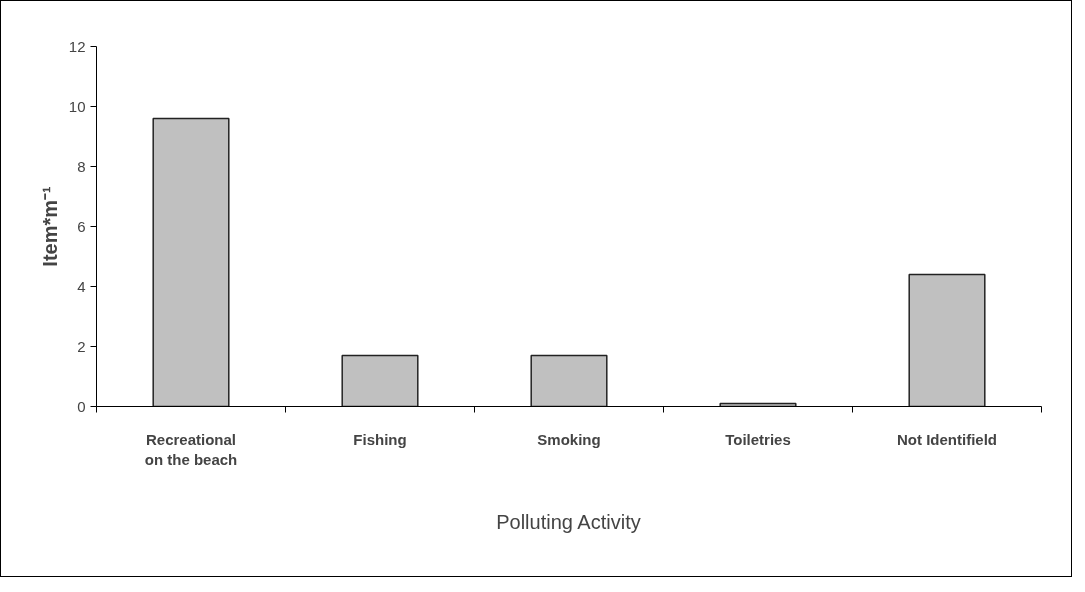 This screenshot has height=592, width=1085. Describe the element at coordinates (380, 439) in the screenshot. I see `x-tick-label: Fishing` at that location.